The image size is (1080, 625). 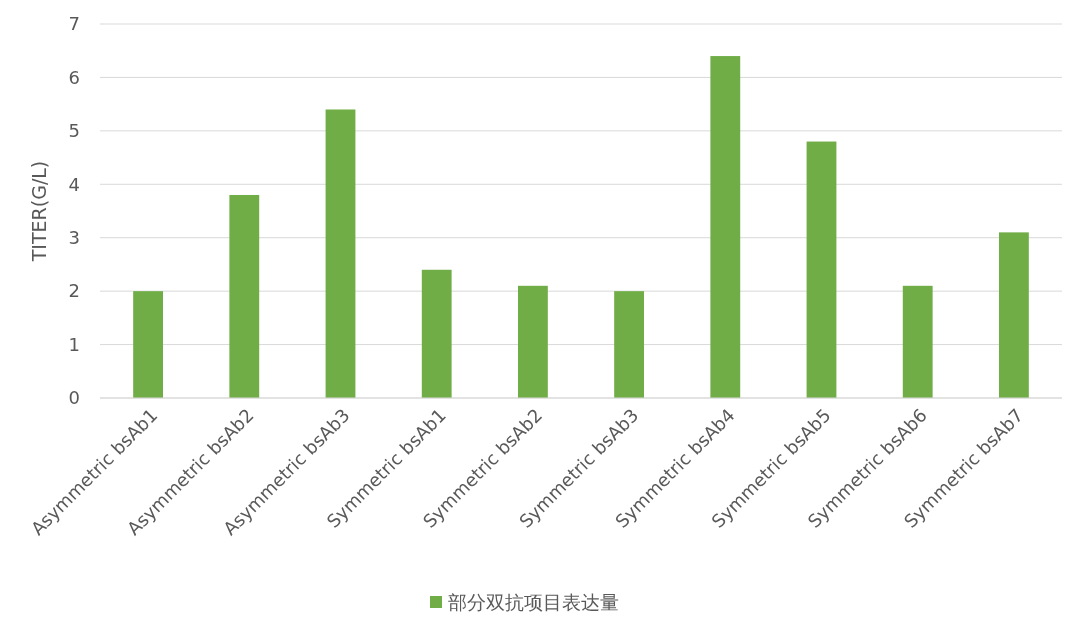 What do you see at coordinates (74, 238) in the screenshot?
I see `y-tick-label: 3` at bounding box center [74, 238].